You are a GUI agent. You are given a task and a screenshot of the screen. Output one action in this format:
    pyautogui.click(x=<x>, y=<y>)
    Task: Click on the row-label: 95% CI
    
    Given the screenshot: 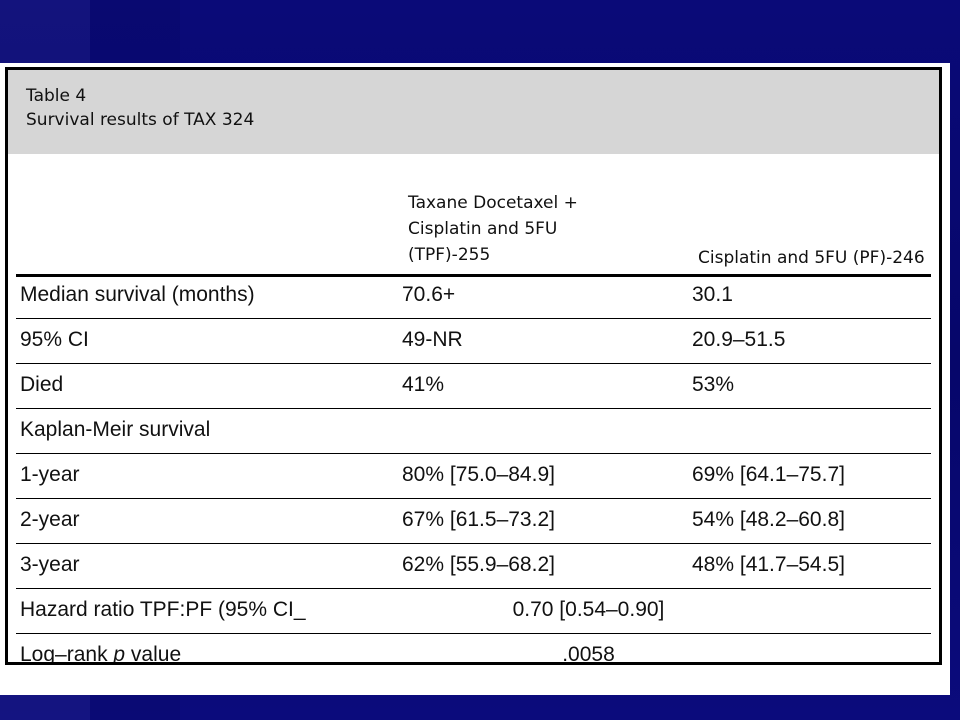 What is the action you would take?
    pyautogui.click(x=54, y=339)
    